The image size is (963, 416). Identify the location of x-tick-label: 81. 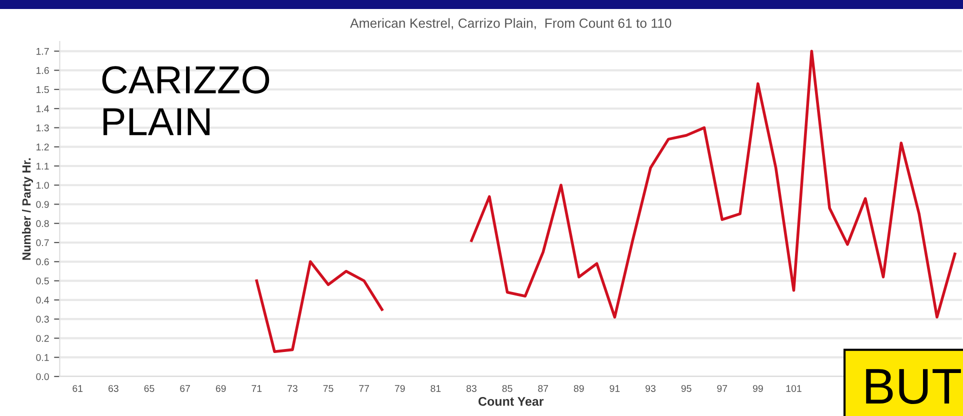
(435, 388).